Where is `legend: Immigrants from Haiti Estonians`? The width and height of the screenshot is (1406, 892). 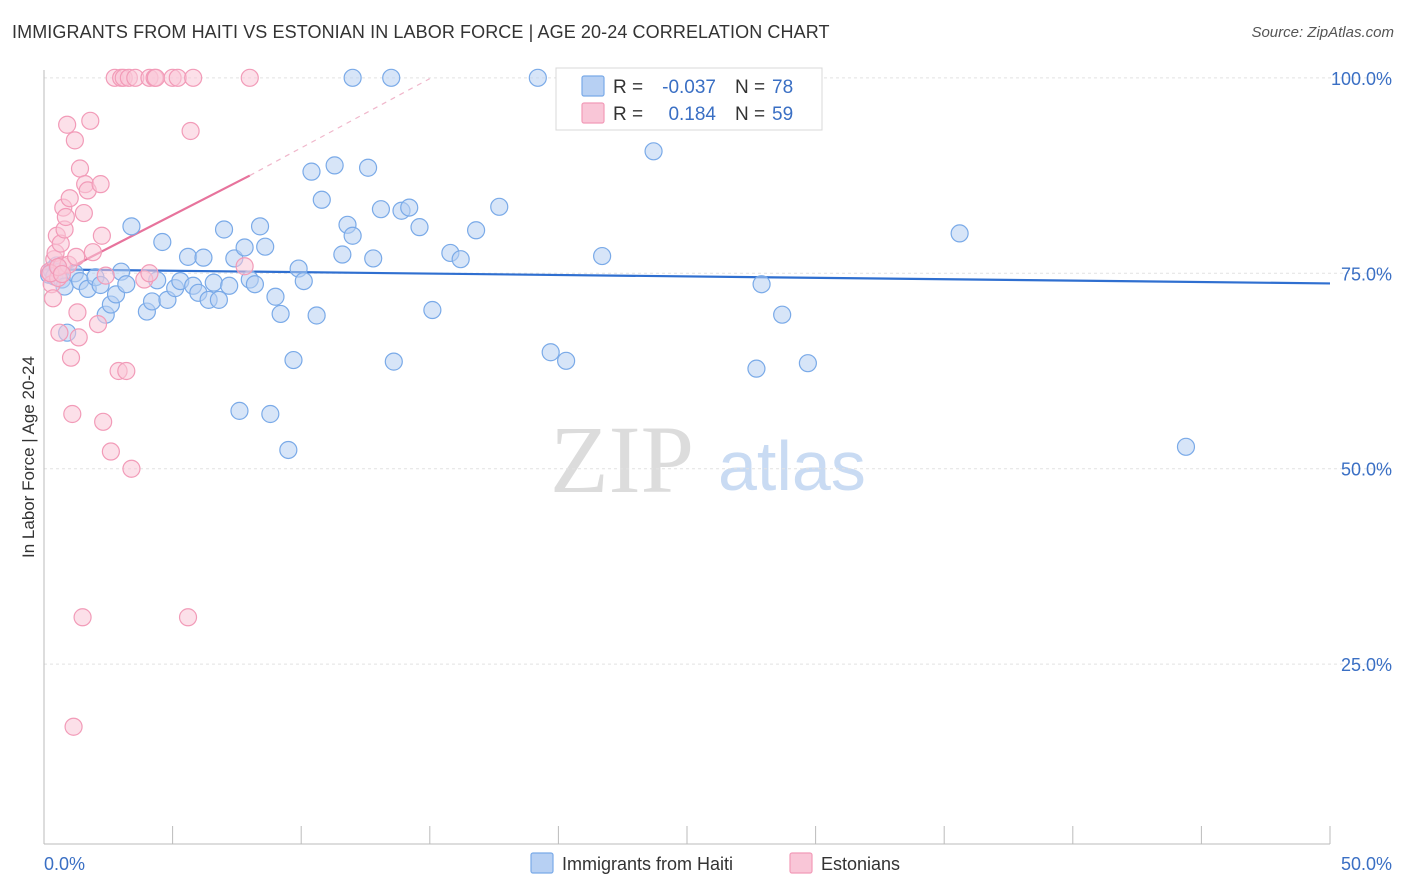 legend: Immigrants from Haiti Estonians is located at coordinates (715, 863).